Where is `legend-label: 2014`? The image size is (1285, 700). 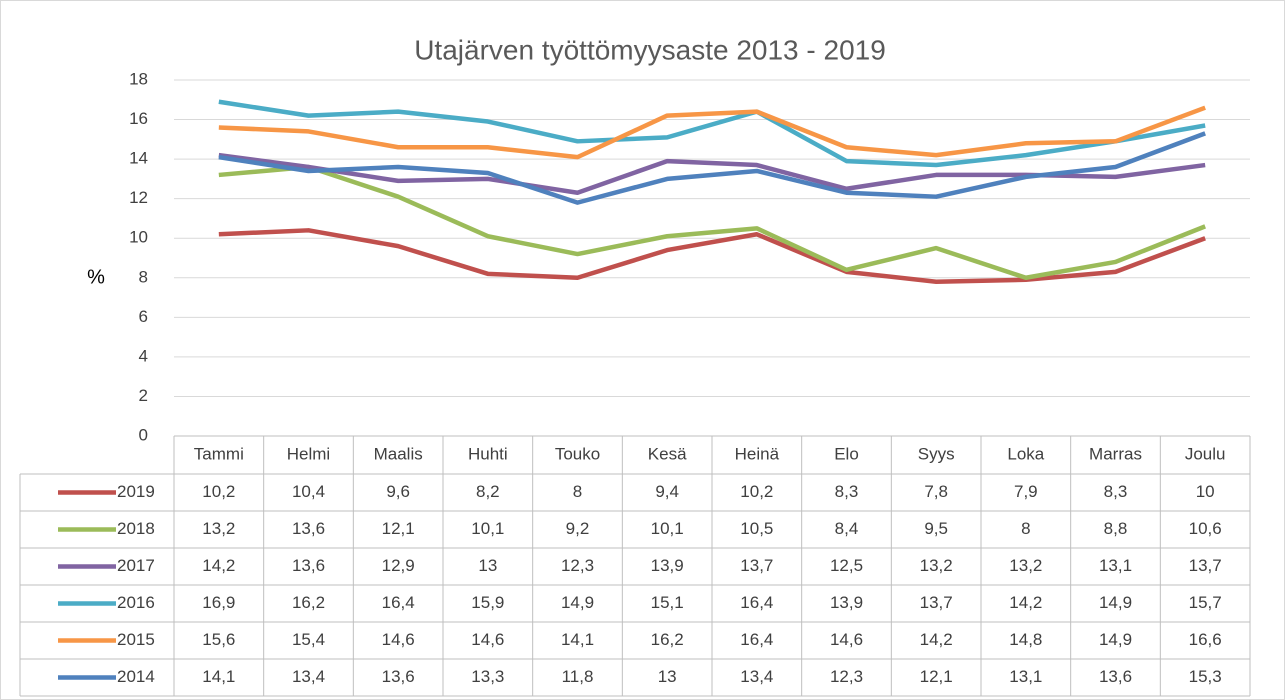 legend-label: 2014 is located at coordinates (136, 676).